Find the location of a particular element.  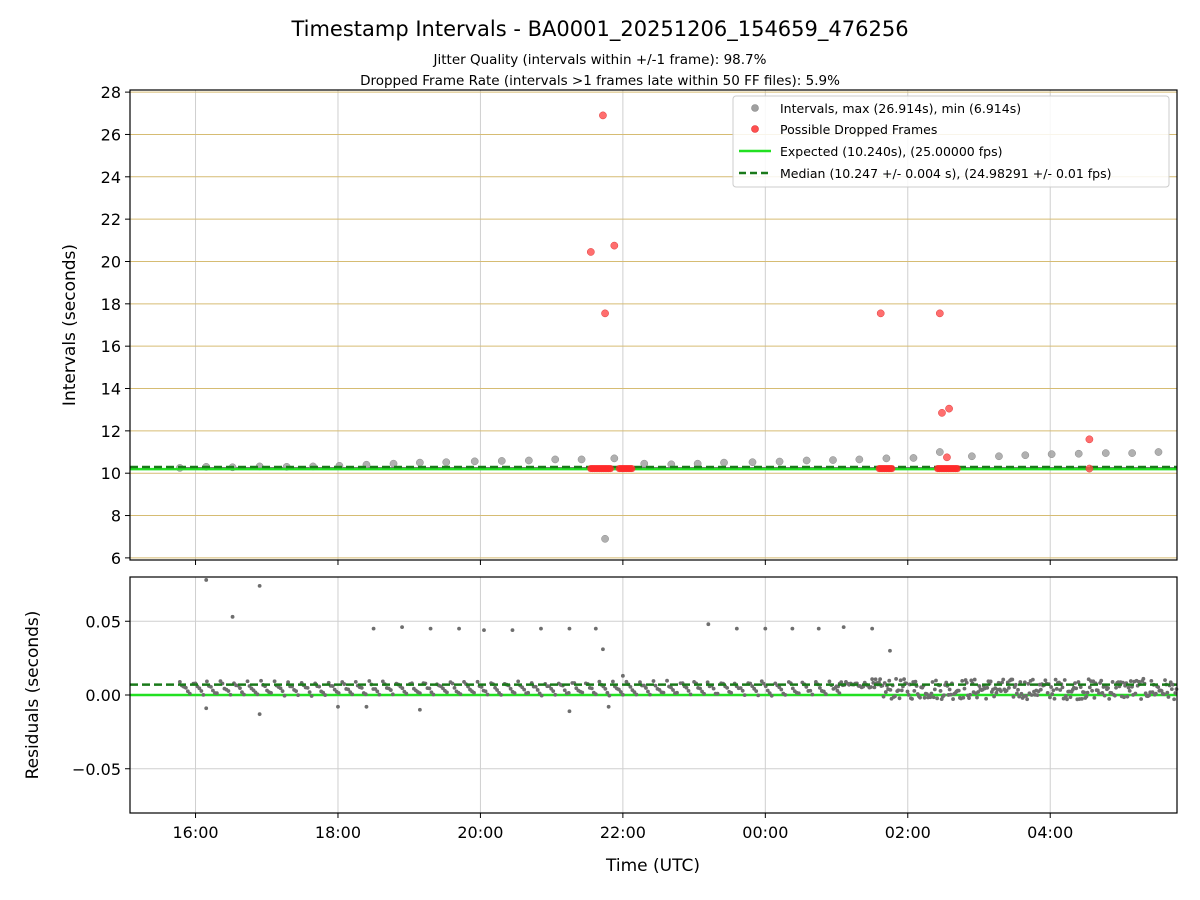

intervals-y-axis-label: Intervals (seconds) is located at coordinates (70, 325).